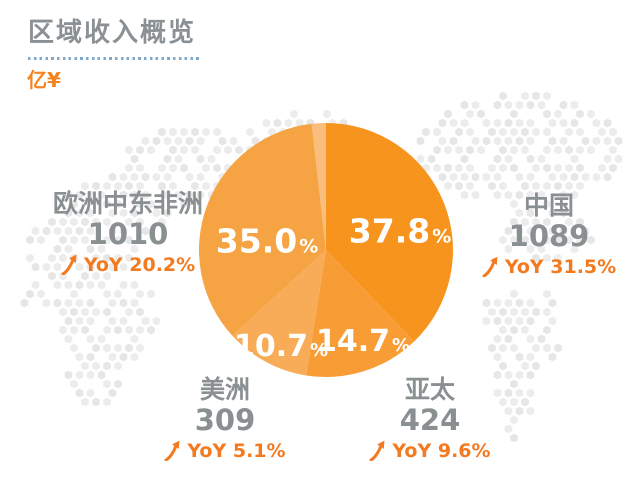 This screenshot has height=481, width=640. Describe the element at coordinates (236, 450) in the screenshot. I see `yoy-text: YoY 5.1%` at that location.